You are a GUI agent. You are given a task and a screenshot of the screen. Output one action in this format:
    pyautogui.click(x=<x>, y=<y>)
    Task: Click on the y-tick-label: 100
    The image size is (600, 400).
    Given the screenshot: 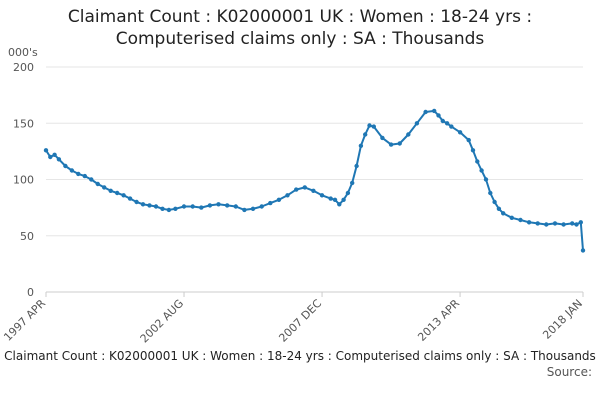 What is the action you would take?
    pyautogui.click(x=23, y=180)
    